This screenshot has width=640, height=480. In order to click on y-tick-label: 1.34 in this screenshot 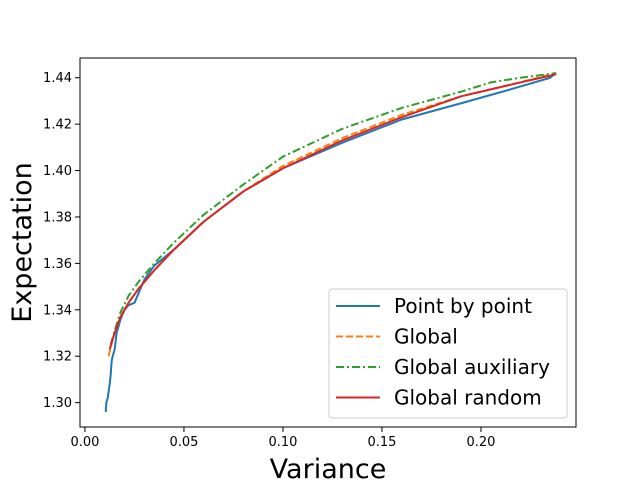, I will do `click(57, 310)`.